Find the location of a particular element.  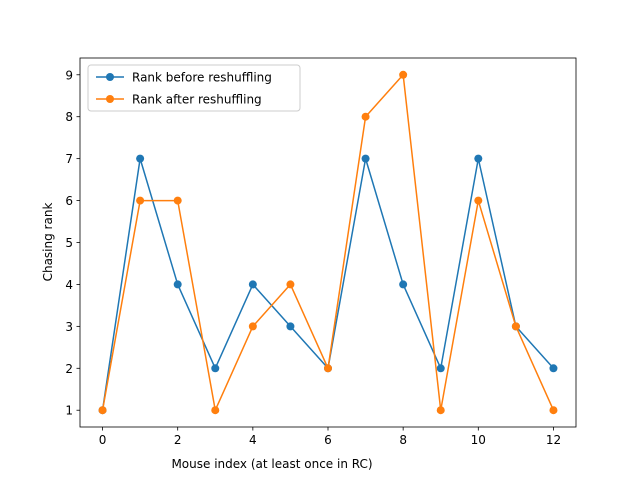

legend-label-1: Rank before reshuffling is located at coordinates (202, 78).